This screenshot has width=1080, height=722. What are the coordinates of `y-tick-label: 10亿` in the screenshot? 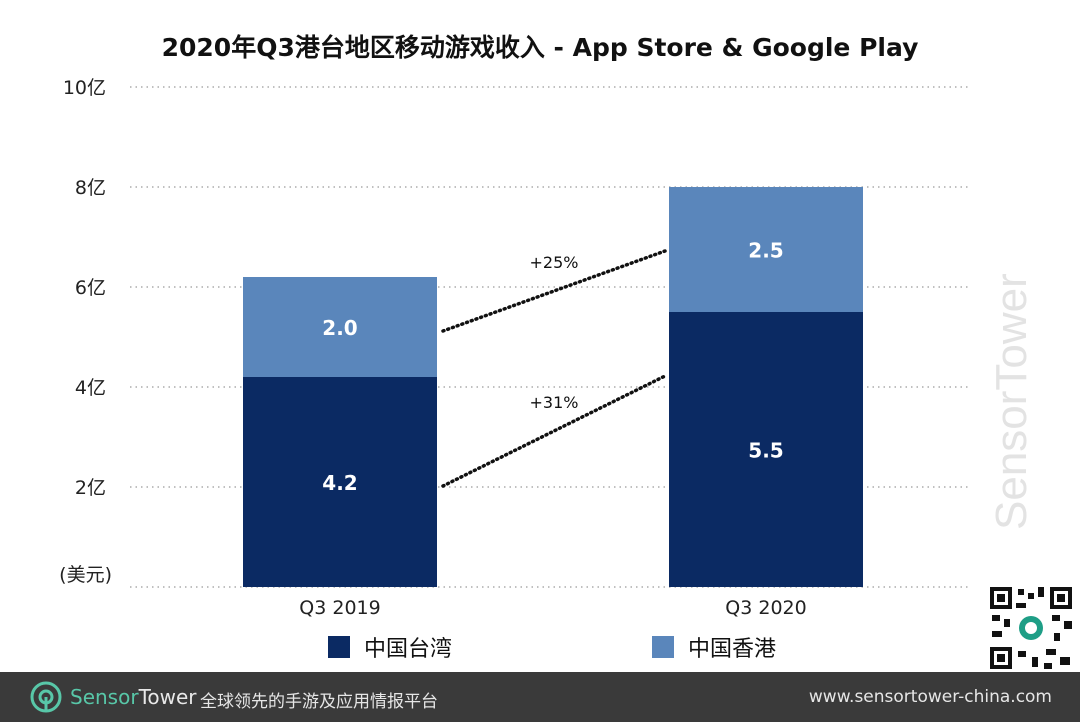 It's located at (84, 88).